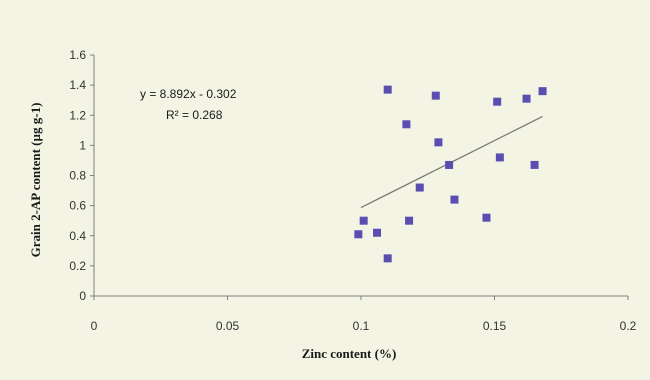 Image resolution: width=650 pixels, height=380 pixels. What do you see at coordinates (77, 85) in the screenshot?
I see `y-tick-label: 1.4` at bounding box center [77, 85].